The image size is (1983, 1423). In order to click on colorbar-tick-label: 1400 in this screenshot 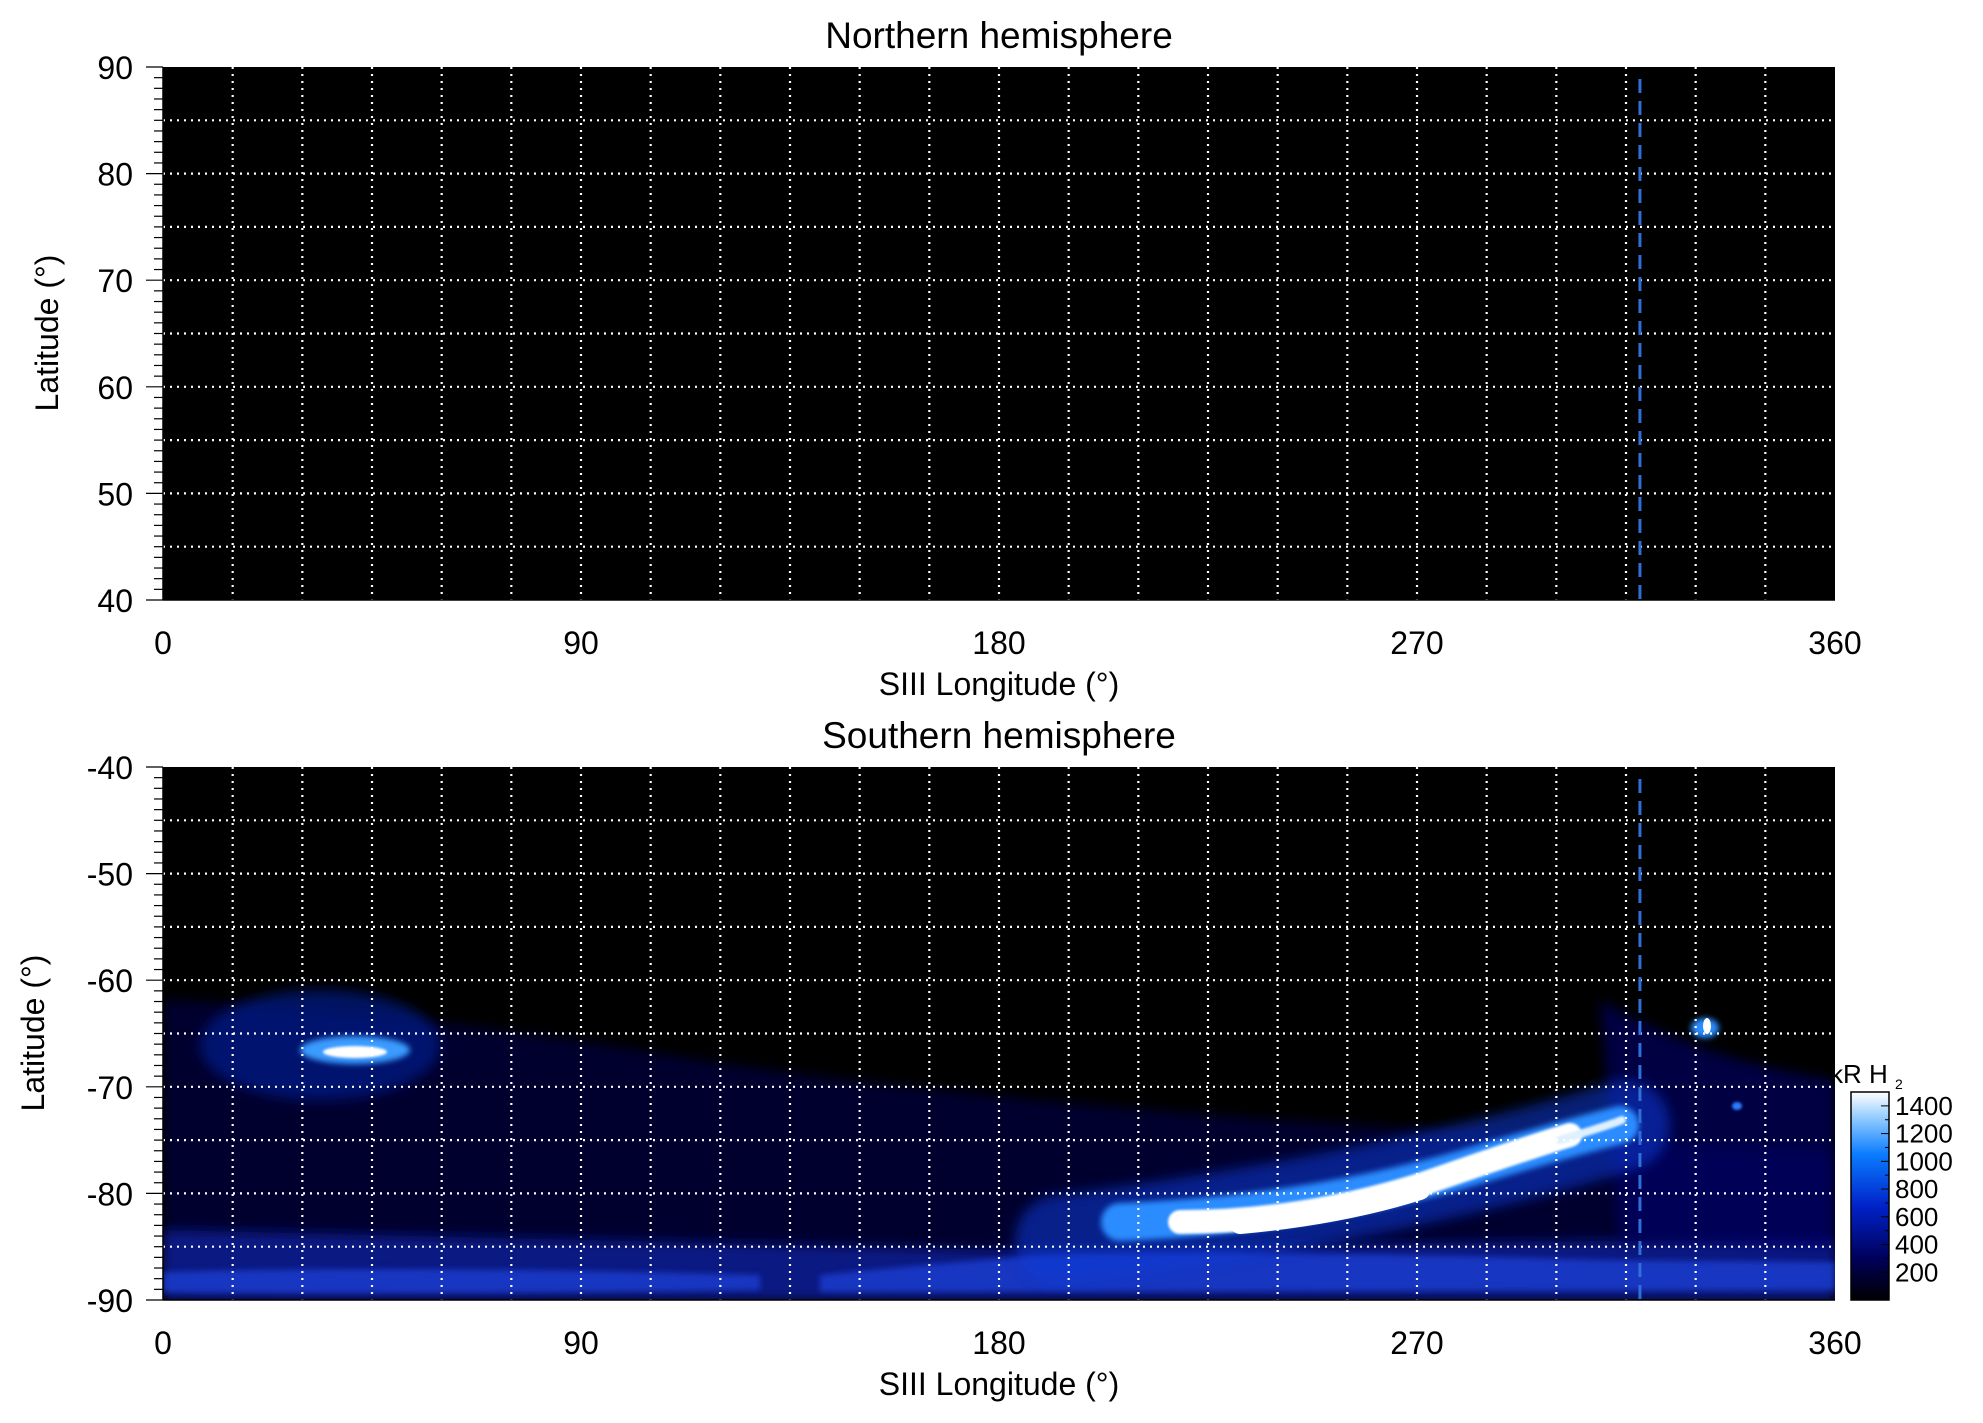, I will do `click(1924, 1106)`.